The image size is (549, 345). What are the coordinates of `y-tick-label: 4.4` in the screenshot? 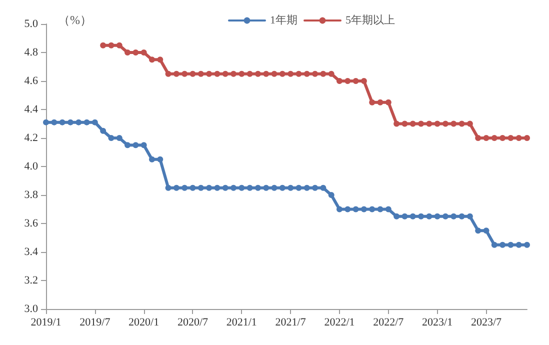 It's located at (31, 110).